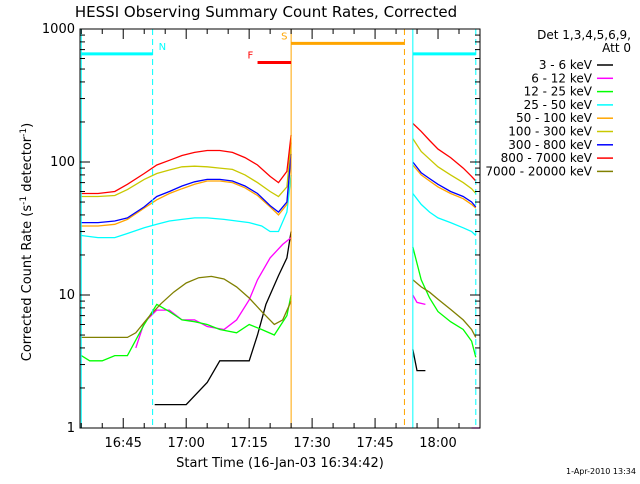  What do you see at coordinates (251, 55) in the screenshot?
I see `flag-label: F` at bounding box center [251, 55].